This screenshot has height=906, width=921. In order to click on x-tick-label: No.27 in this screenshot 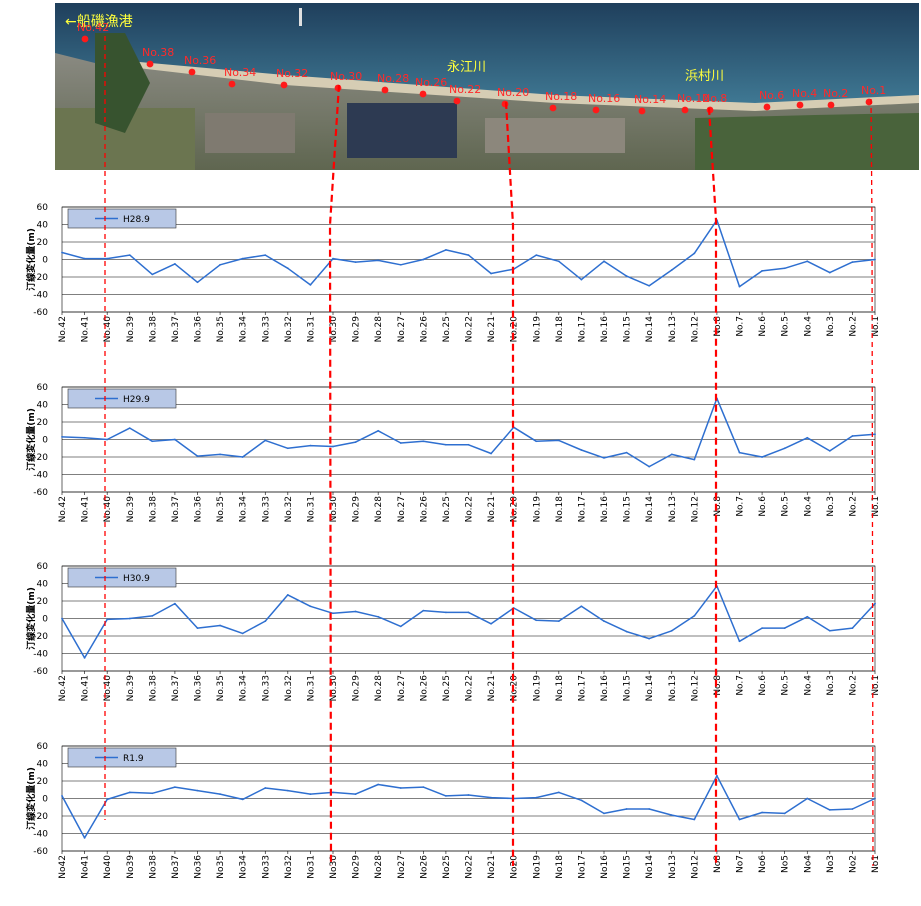, I will do `click(402, 329)`.